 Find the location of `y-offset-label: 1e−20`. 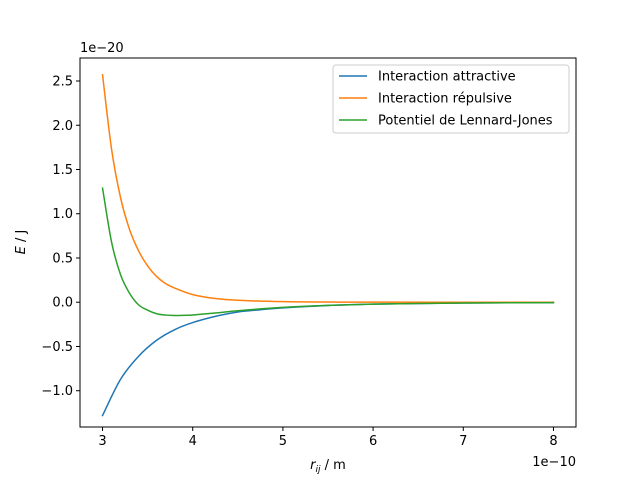

y-offset-label: 1e−20 is located at coordinates (102, 48).